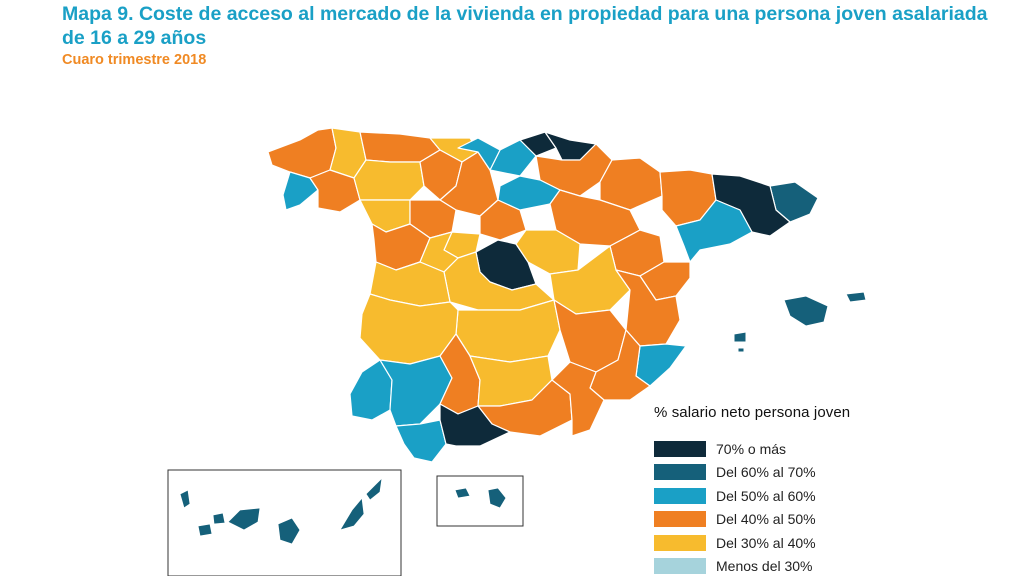  What do you see at coordinates (766, 519) in the screenshot?
I see `legend-label: Del 40% al 50%` at bounding box center [766, 519].